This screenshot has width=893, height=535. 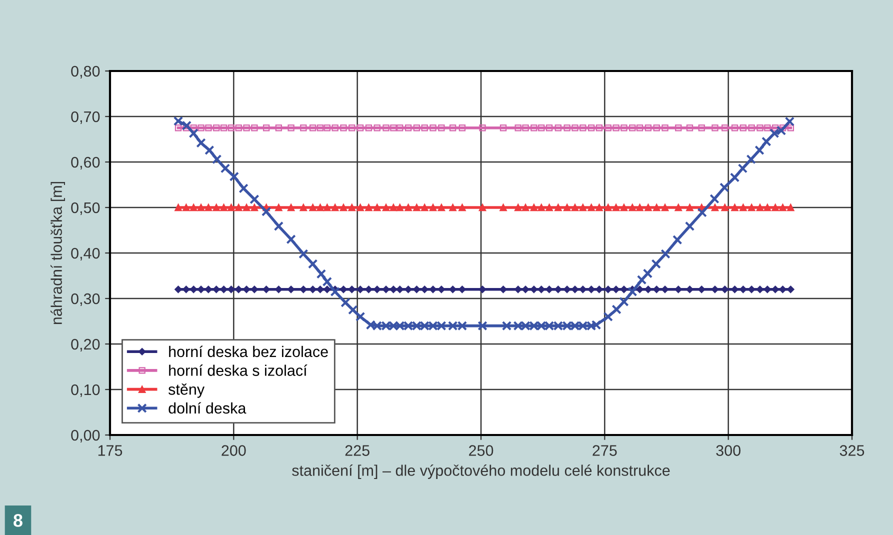 What do you see at coordinates (85, 72) in the screenshot?
I see `y-tick-label: 0,80` at bounding box center [85, 72].